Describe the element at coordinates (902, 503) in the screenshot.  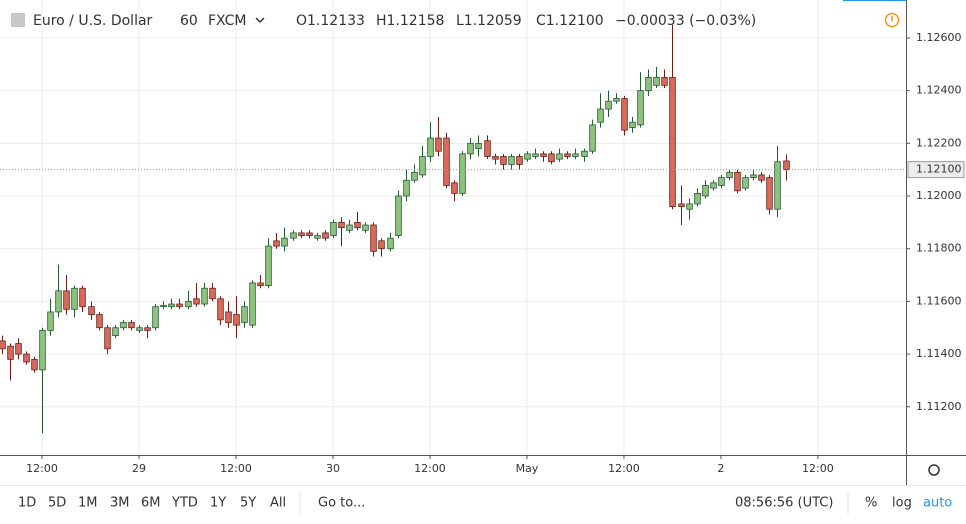
I see `scale-button: log` at that location.